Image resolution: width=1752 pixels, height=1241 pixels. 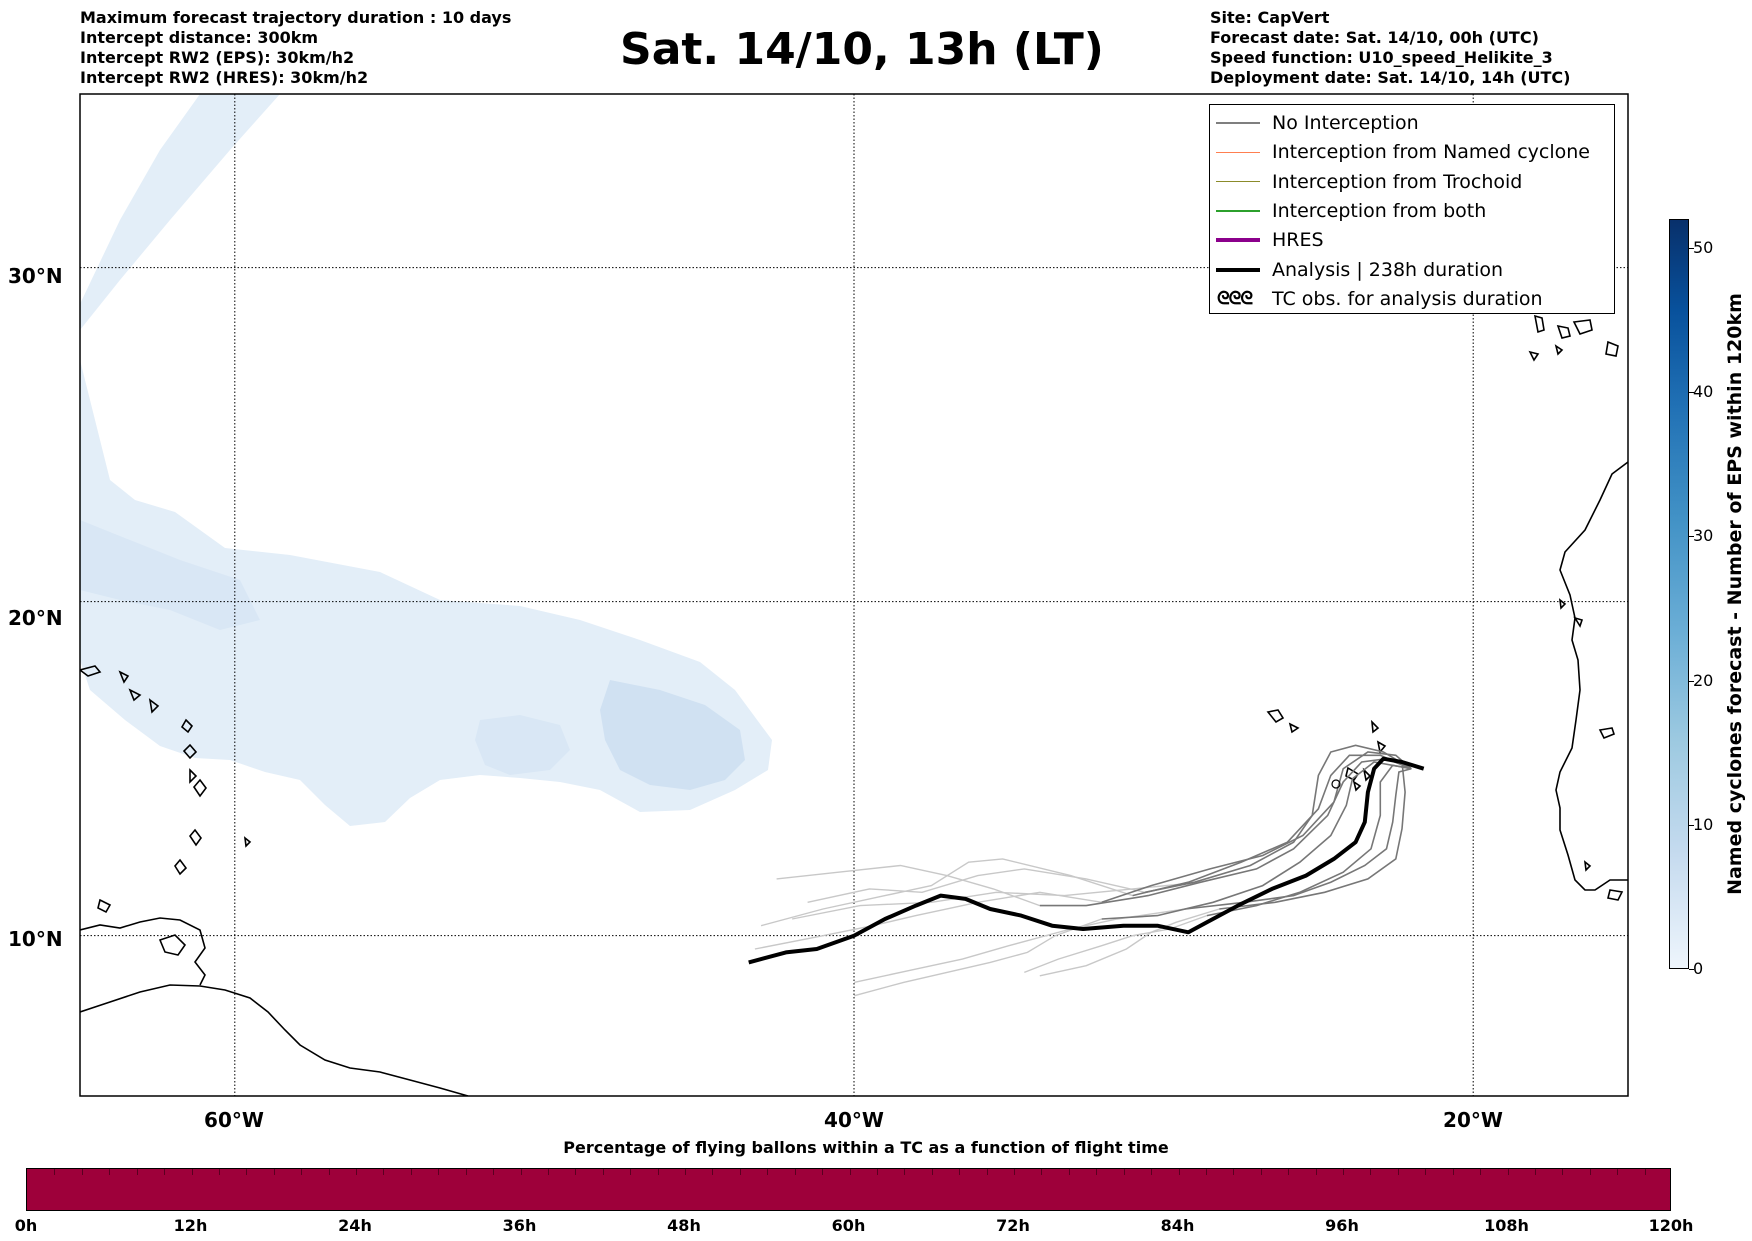 I want to click on legend-label: Analysis | 238h duration, so click(x=1388, y=269).